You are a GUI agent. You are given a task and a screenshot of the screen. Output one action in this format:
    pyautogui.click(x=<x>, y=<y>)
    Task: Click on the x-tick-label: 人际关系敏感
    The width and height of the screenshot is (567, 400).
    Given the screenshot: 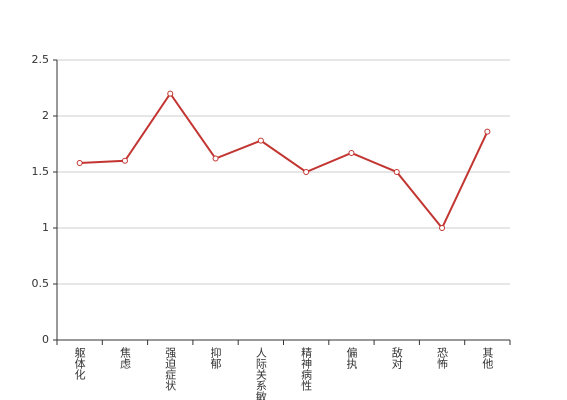 What is the action you would take?
    pyautogui.click(x=260, y=373)
    